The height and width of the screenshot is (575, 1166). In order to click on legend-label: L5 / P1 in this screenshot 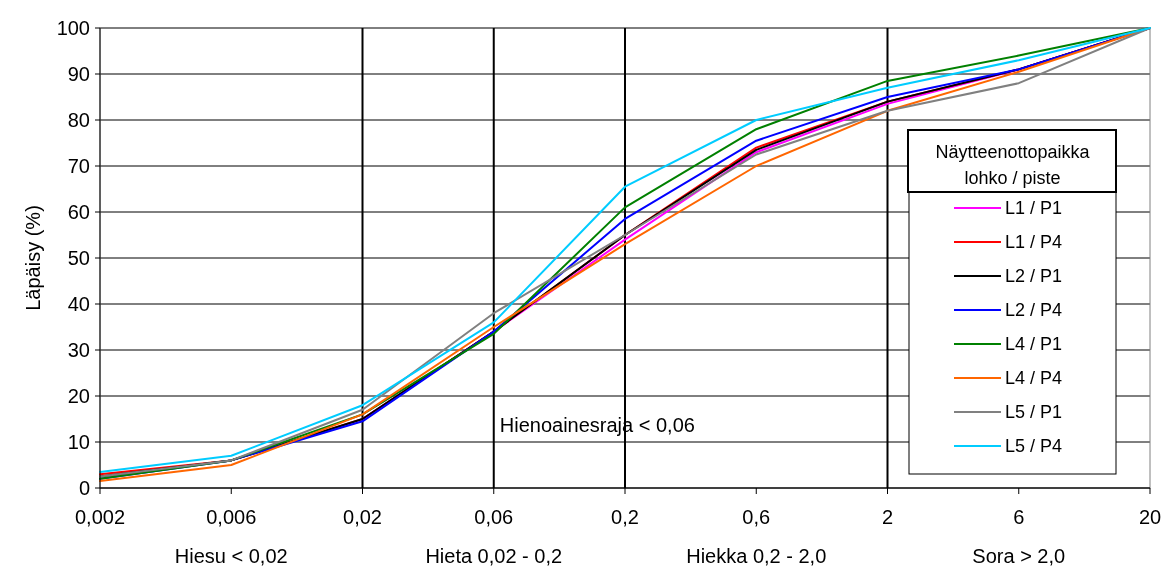, I will do `click(1034, 412)`.